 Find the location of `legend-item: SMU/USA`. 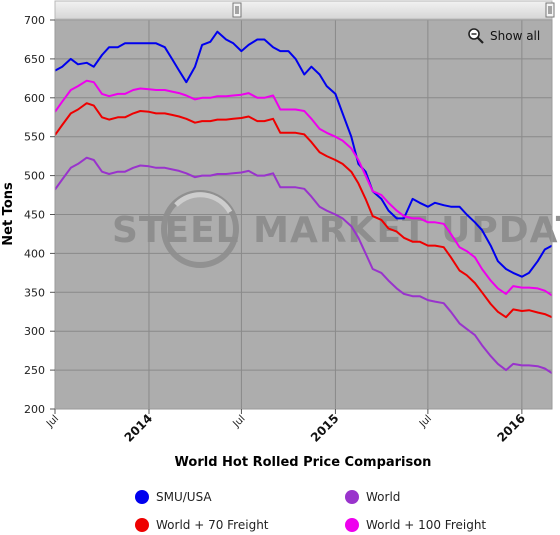

legend-item: SMU/USA is located at coordinates (173, 497).